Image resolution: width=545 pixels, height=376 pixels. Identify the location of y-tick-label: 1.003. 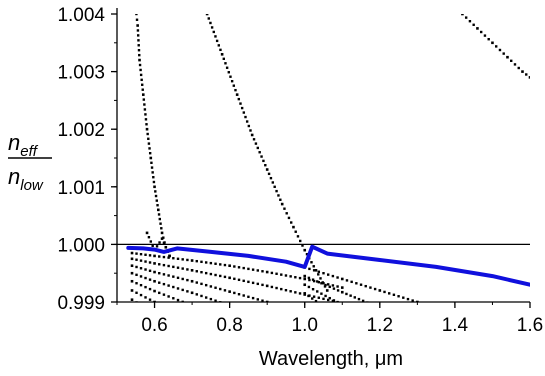
(81, 73).